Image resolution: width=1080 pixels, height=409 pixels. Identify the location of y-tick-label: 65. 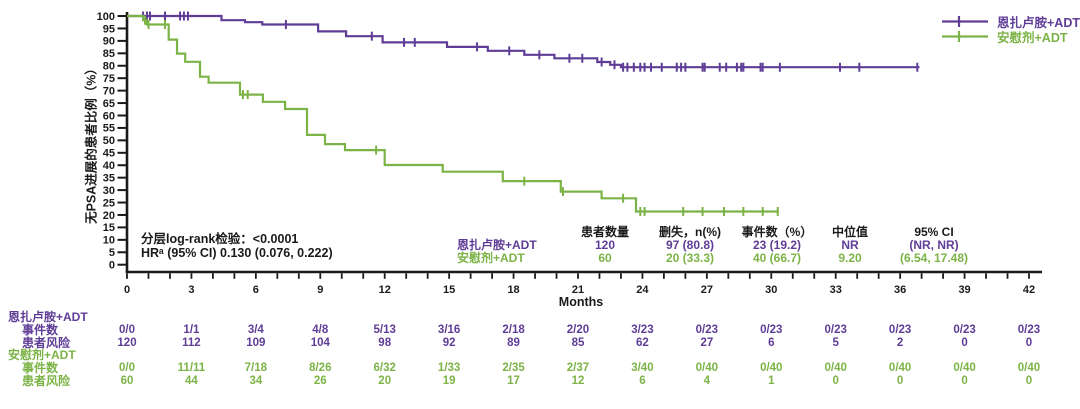
(109, 104).